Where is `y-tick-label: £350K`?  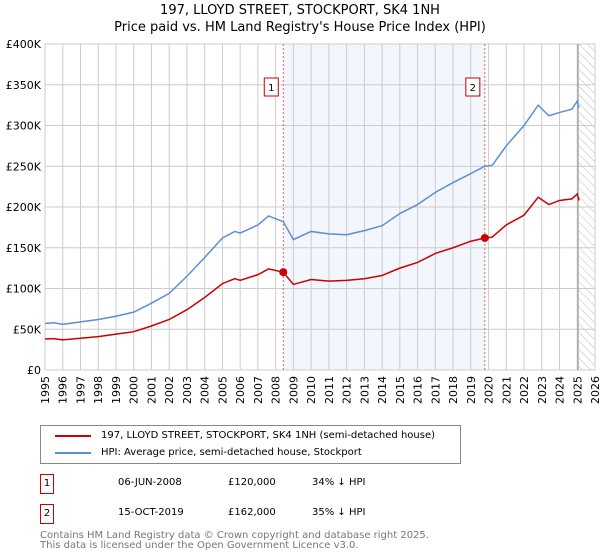
y-tick-label: £350K is located at coordinates (24, 85).